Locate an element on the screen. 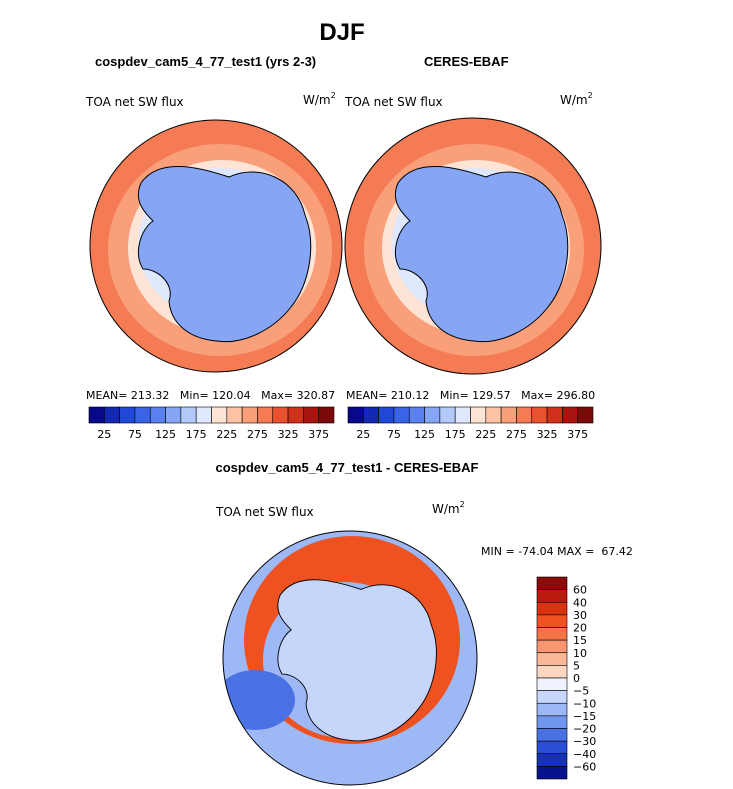 Image resolution: width=733 pixels, height=789 pixels. model-mean-value: 213.32 is located at coordinates (150, 395).